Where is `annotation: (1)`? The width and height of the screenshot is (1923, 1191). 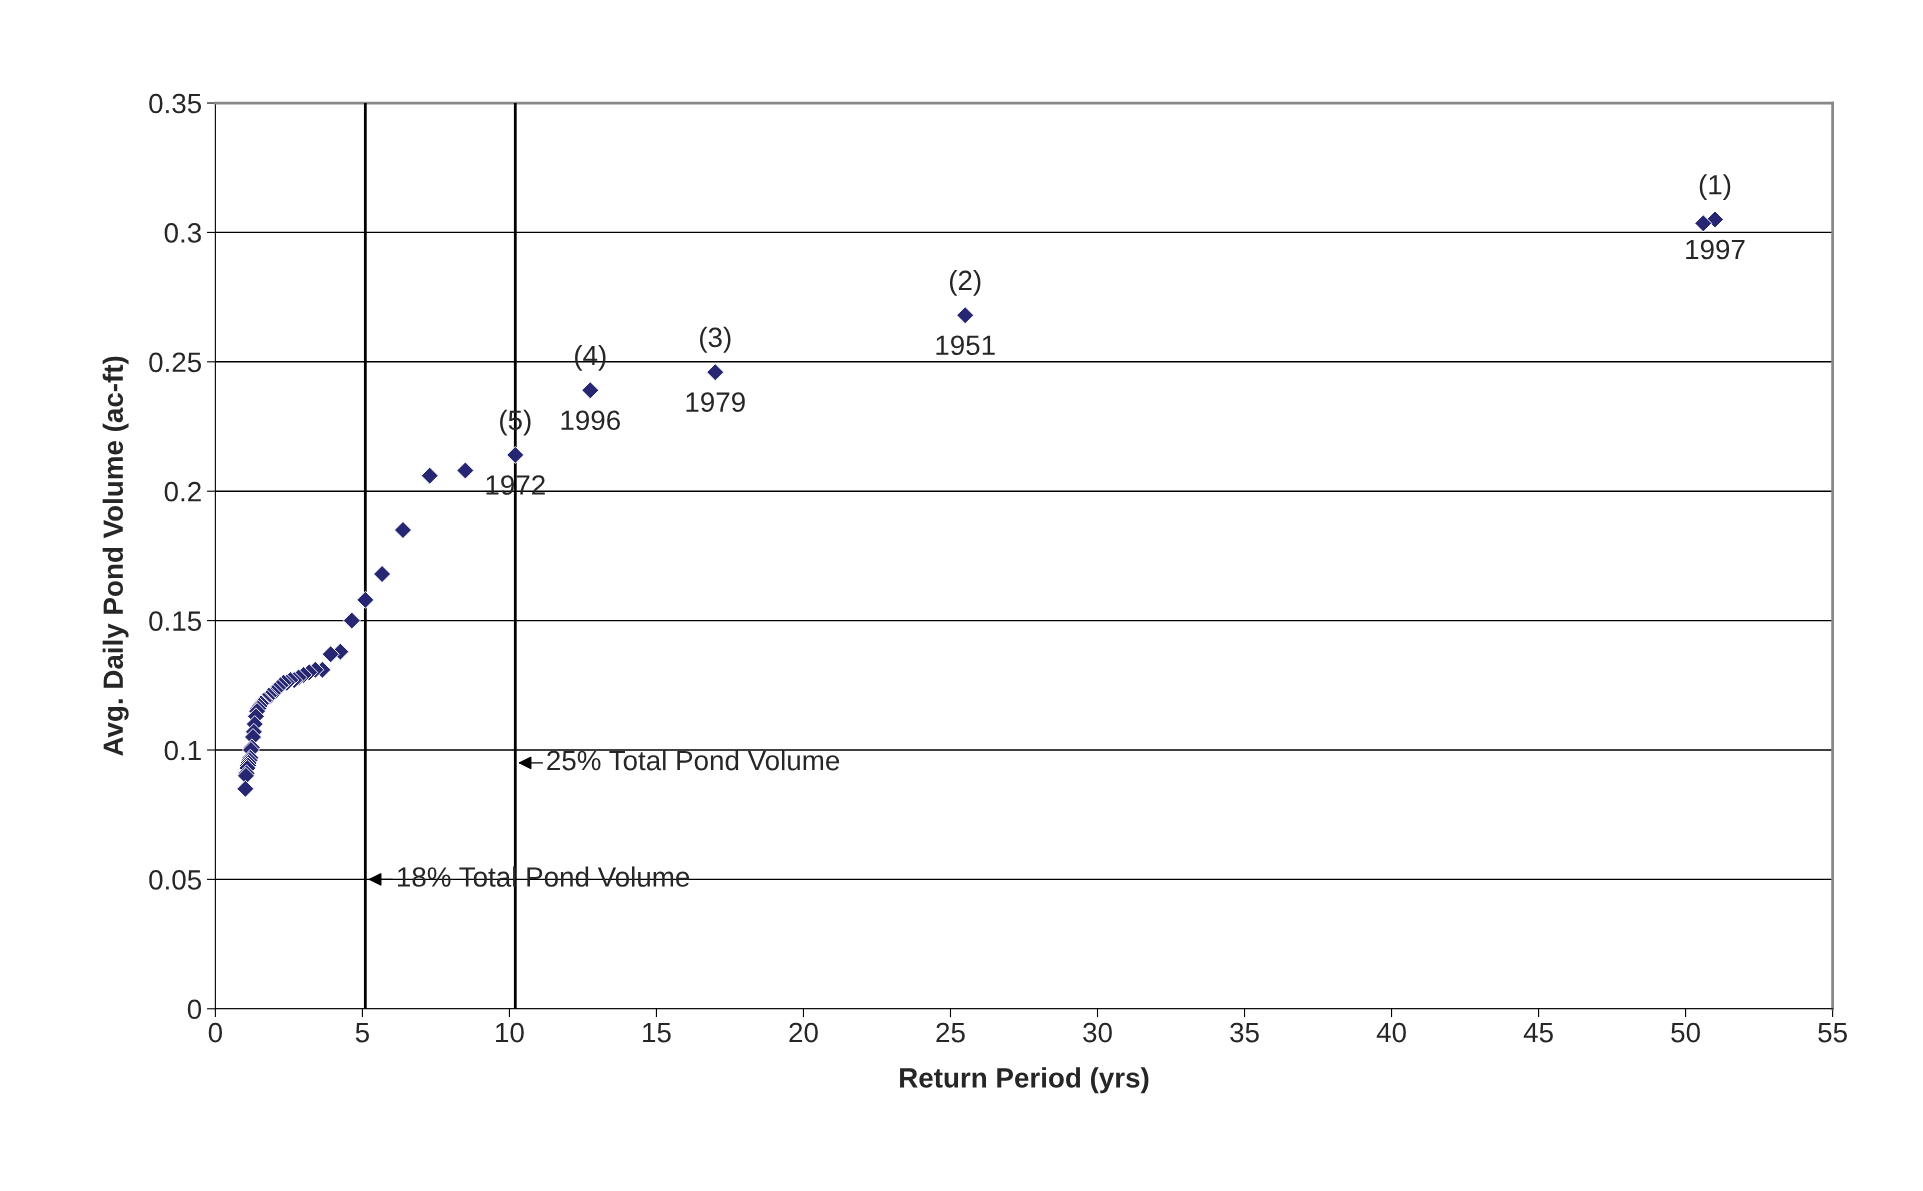
annotation: (1) is located at coordinates (1715, 187).